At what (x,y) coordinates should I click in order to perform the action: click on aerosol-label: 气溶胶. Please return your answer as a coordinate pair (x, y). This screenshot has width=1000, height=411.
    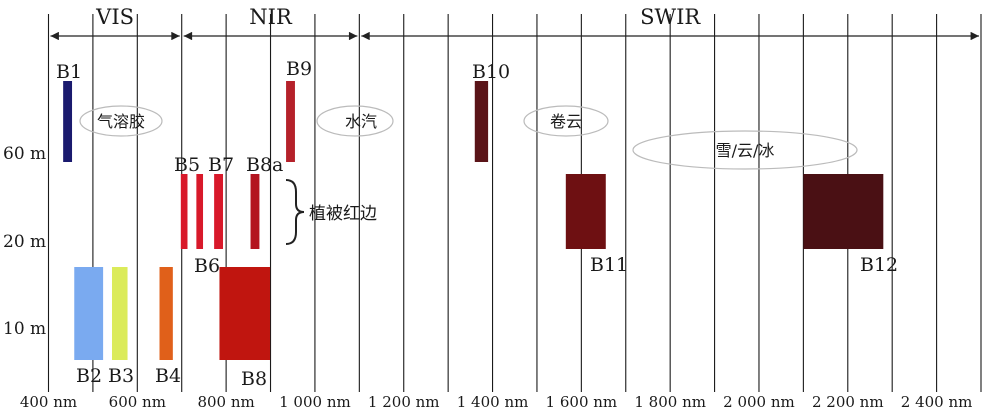
    Looking at the image, I should click on (121, 121).